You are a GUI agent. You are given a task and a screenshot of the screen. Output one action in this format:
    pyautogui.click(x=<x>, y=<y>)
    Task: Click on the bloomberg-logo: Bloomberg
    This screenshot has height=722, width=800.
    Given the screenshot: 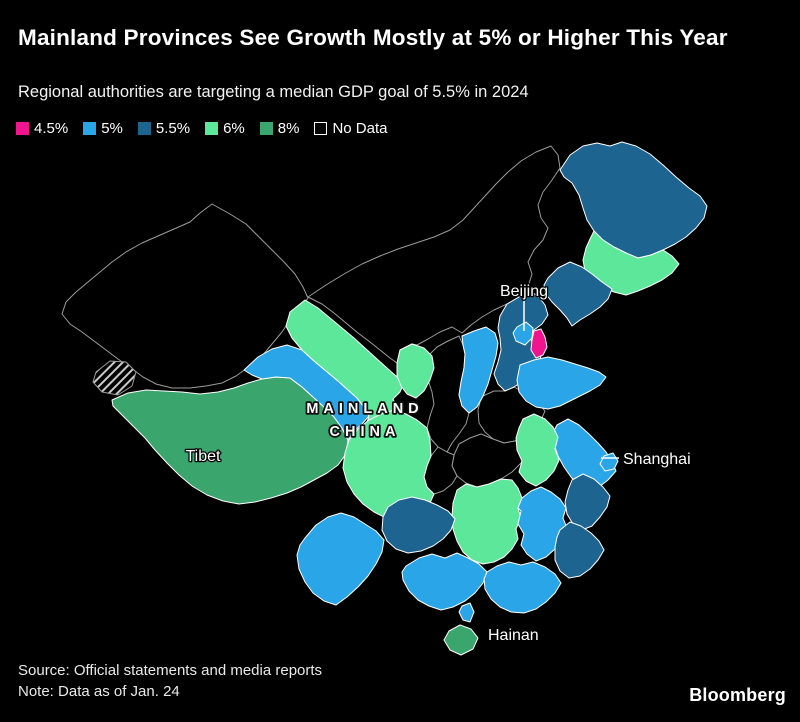 What is the action you would take?
    pyautogui.click(x=737, y=695)
    